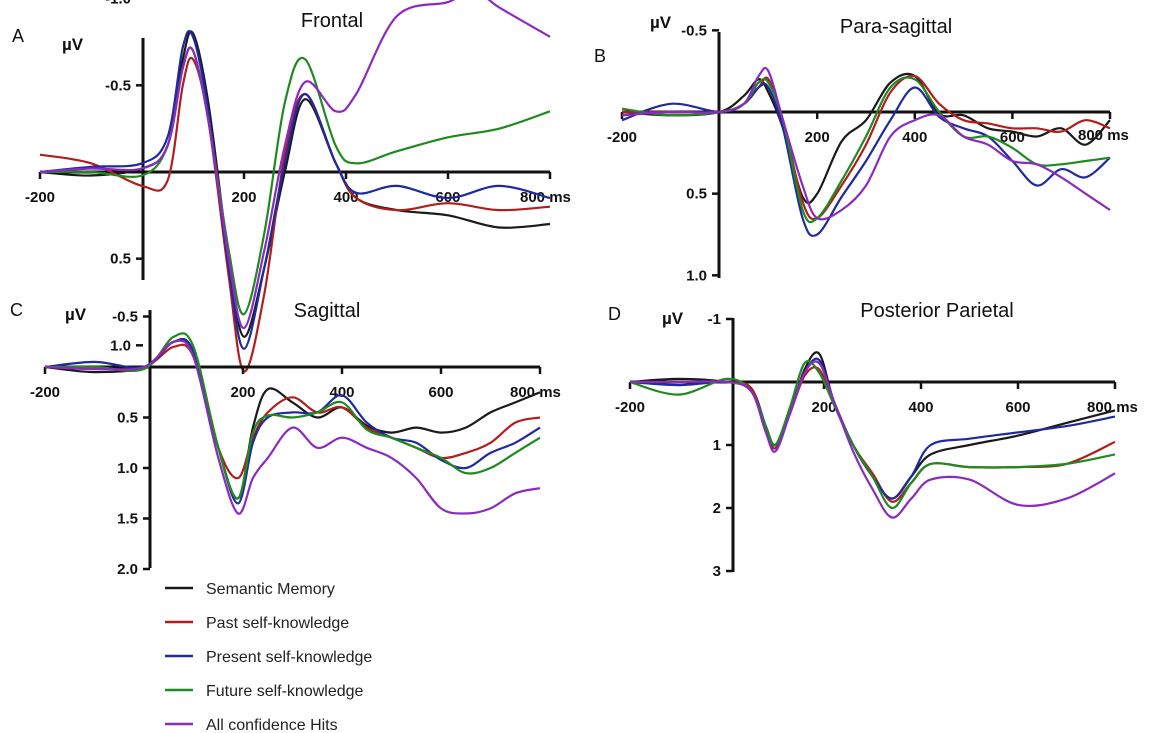  Describe the element at coordinates (18, 36) in the screenshot. I see `panel-letter: A` at that location.